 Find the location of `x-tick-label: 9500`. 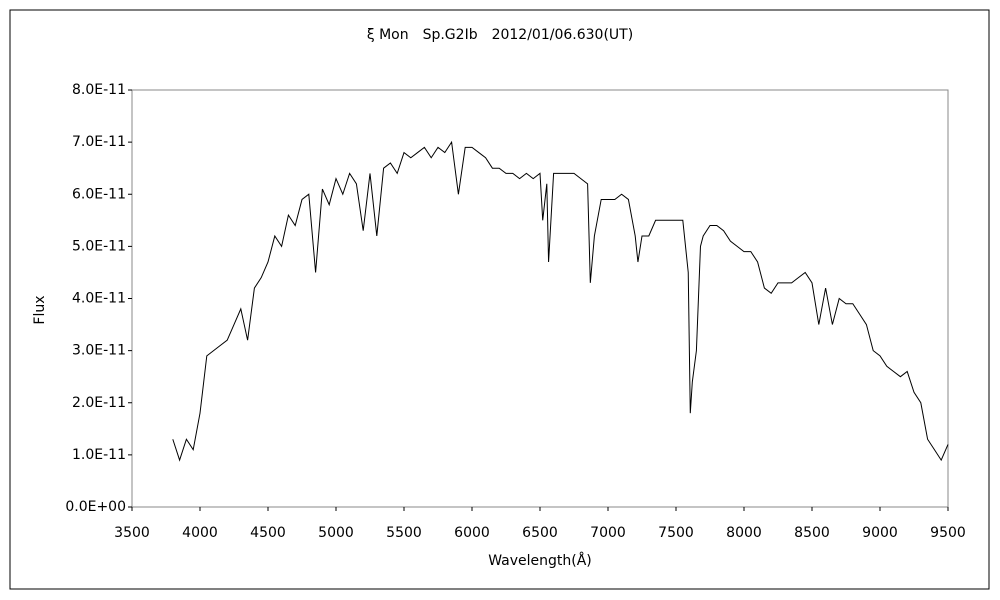

x-tick-label: 9500 is located at coordinates (948, 533).